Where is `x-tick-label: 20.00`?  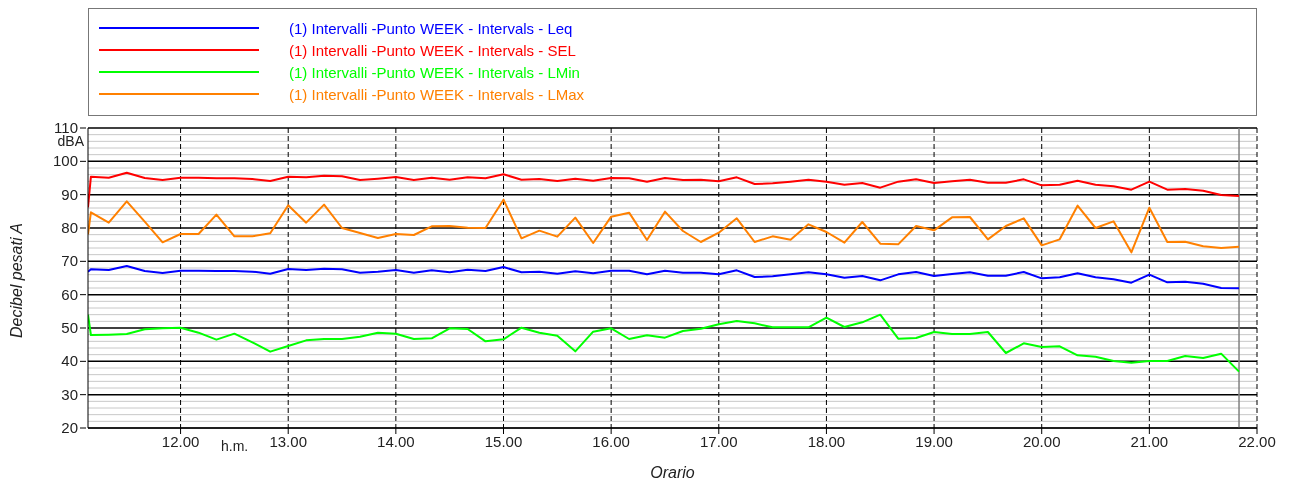
x-tick-label: 20.00 is located at coordinates (1041, 441).